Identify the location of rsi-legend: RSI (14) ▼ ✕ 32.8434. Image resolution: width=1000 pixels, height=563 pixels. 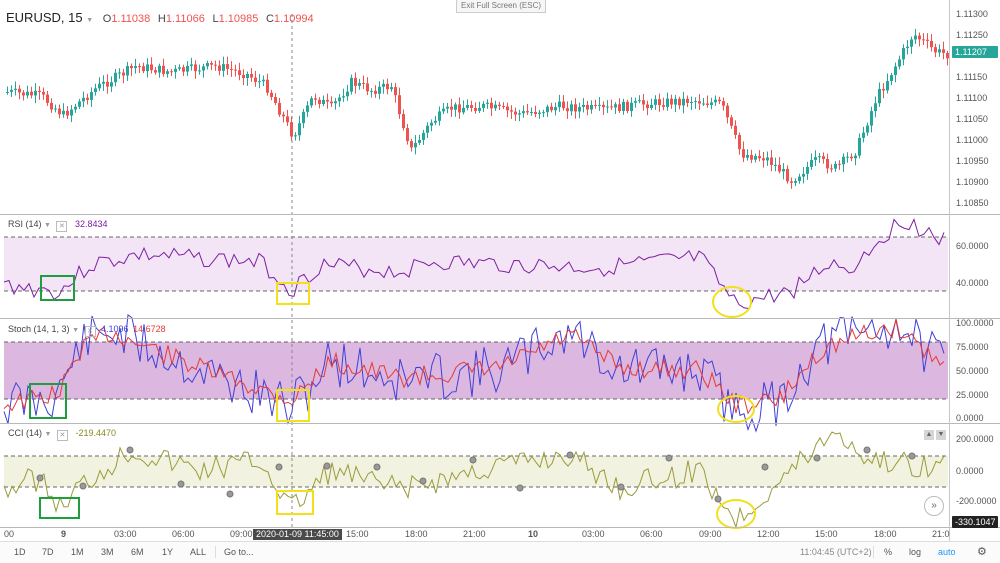
(58, 225).